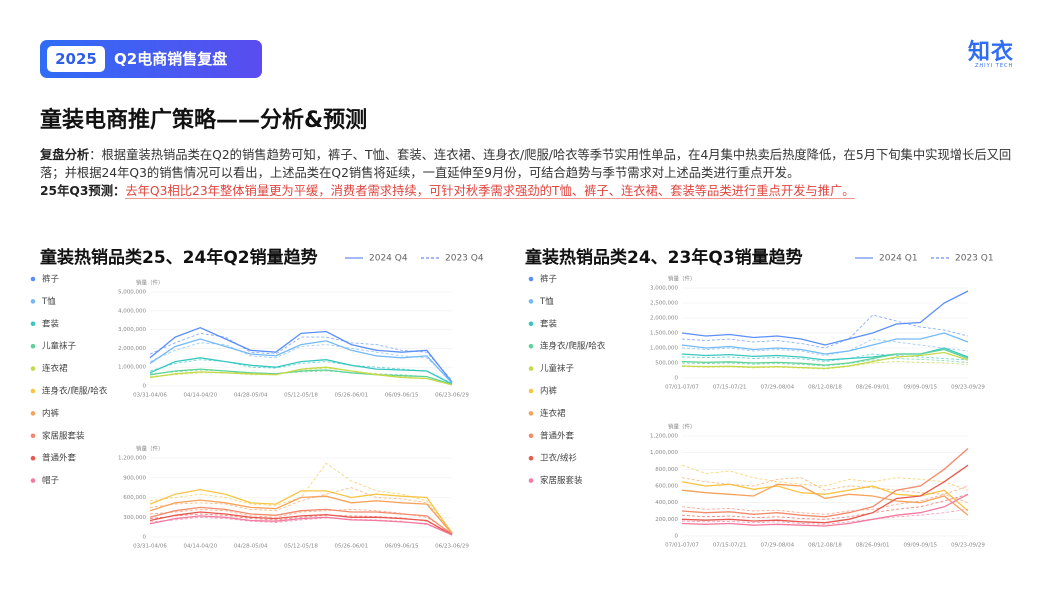 Image resolution: width=1055 pixels, height=595 pixels. Describe the element at coordinates (55, 368) in the screenshot. I see `legend-label: 连衣裙` at that location.